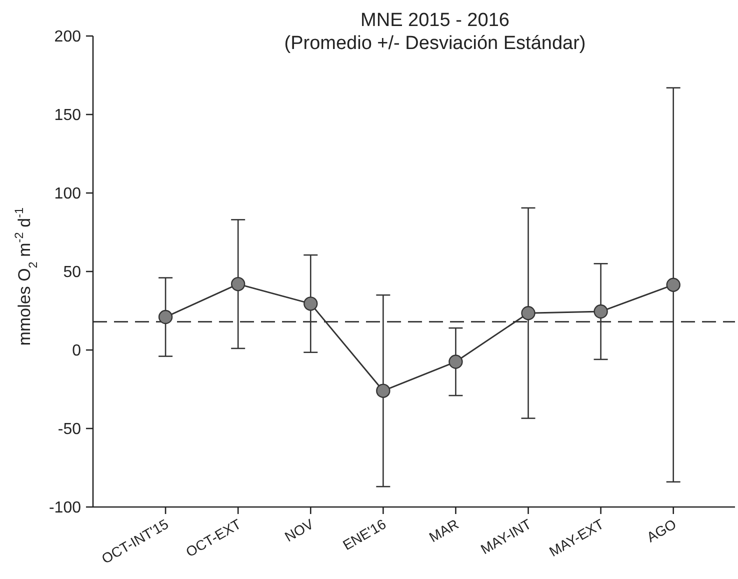  Describe the element at coordinates (435, 43) in the screenshot. I see `chart-subtitle: (Promedio +/- Desviación Estándar)` at that location.